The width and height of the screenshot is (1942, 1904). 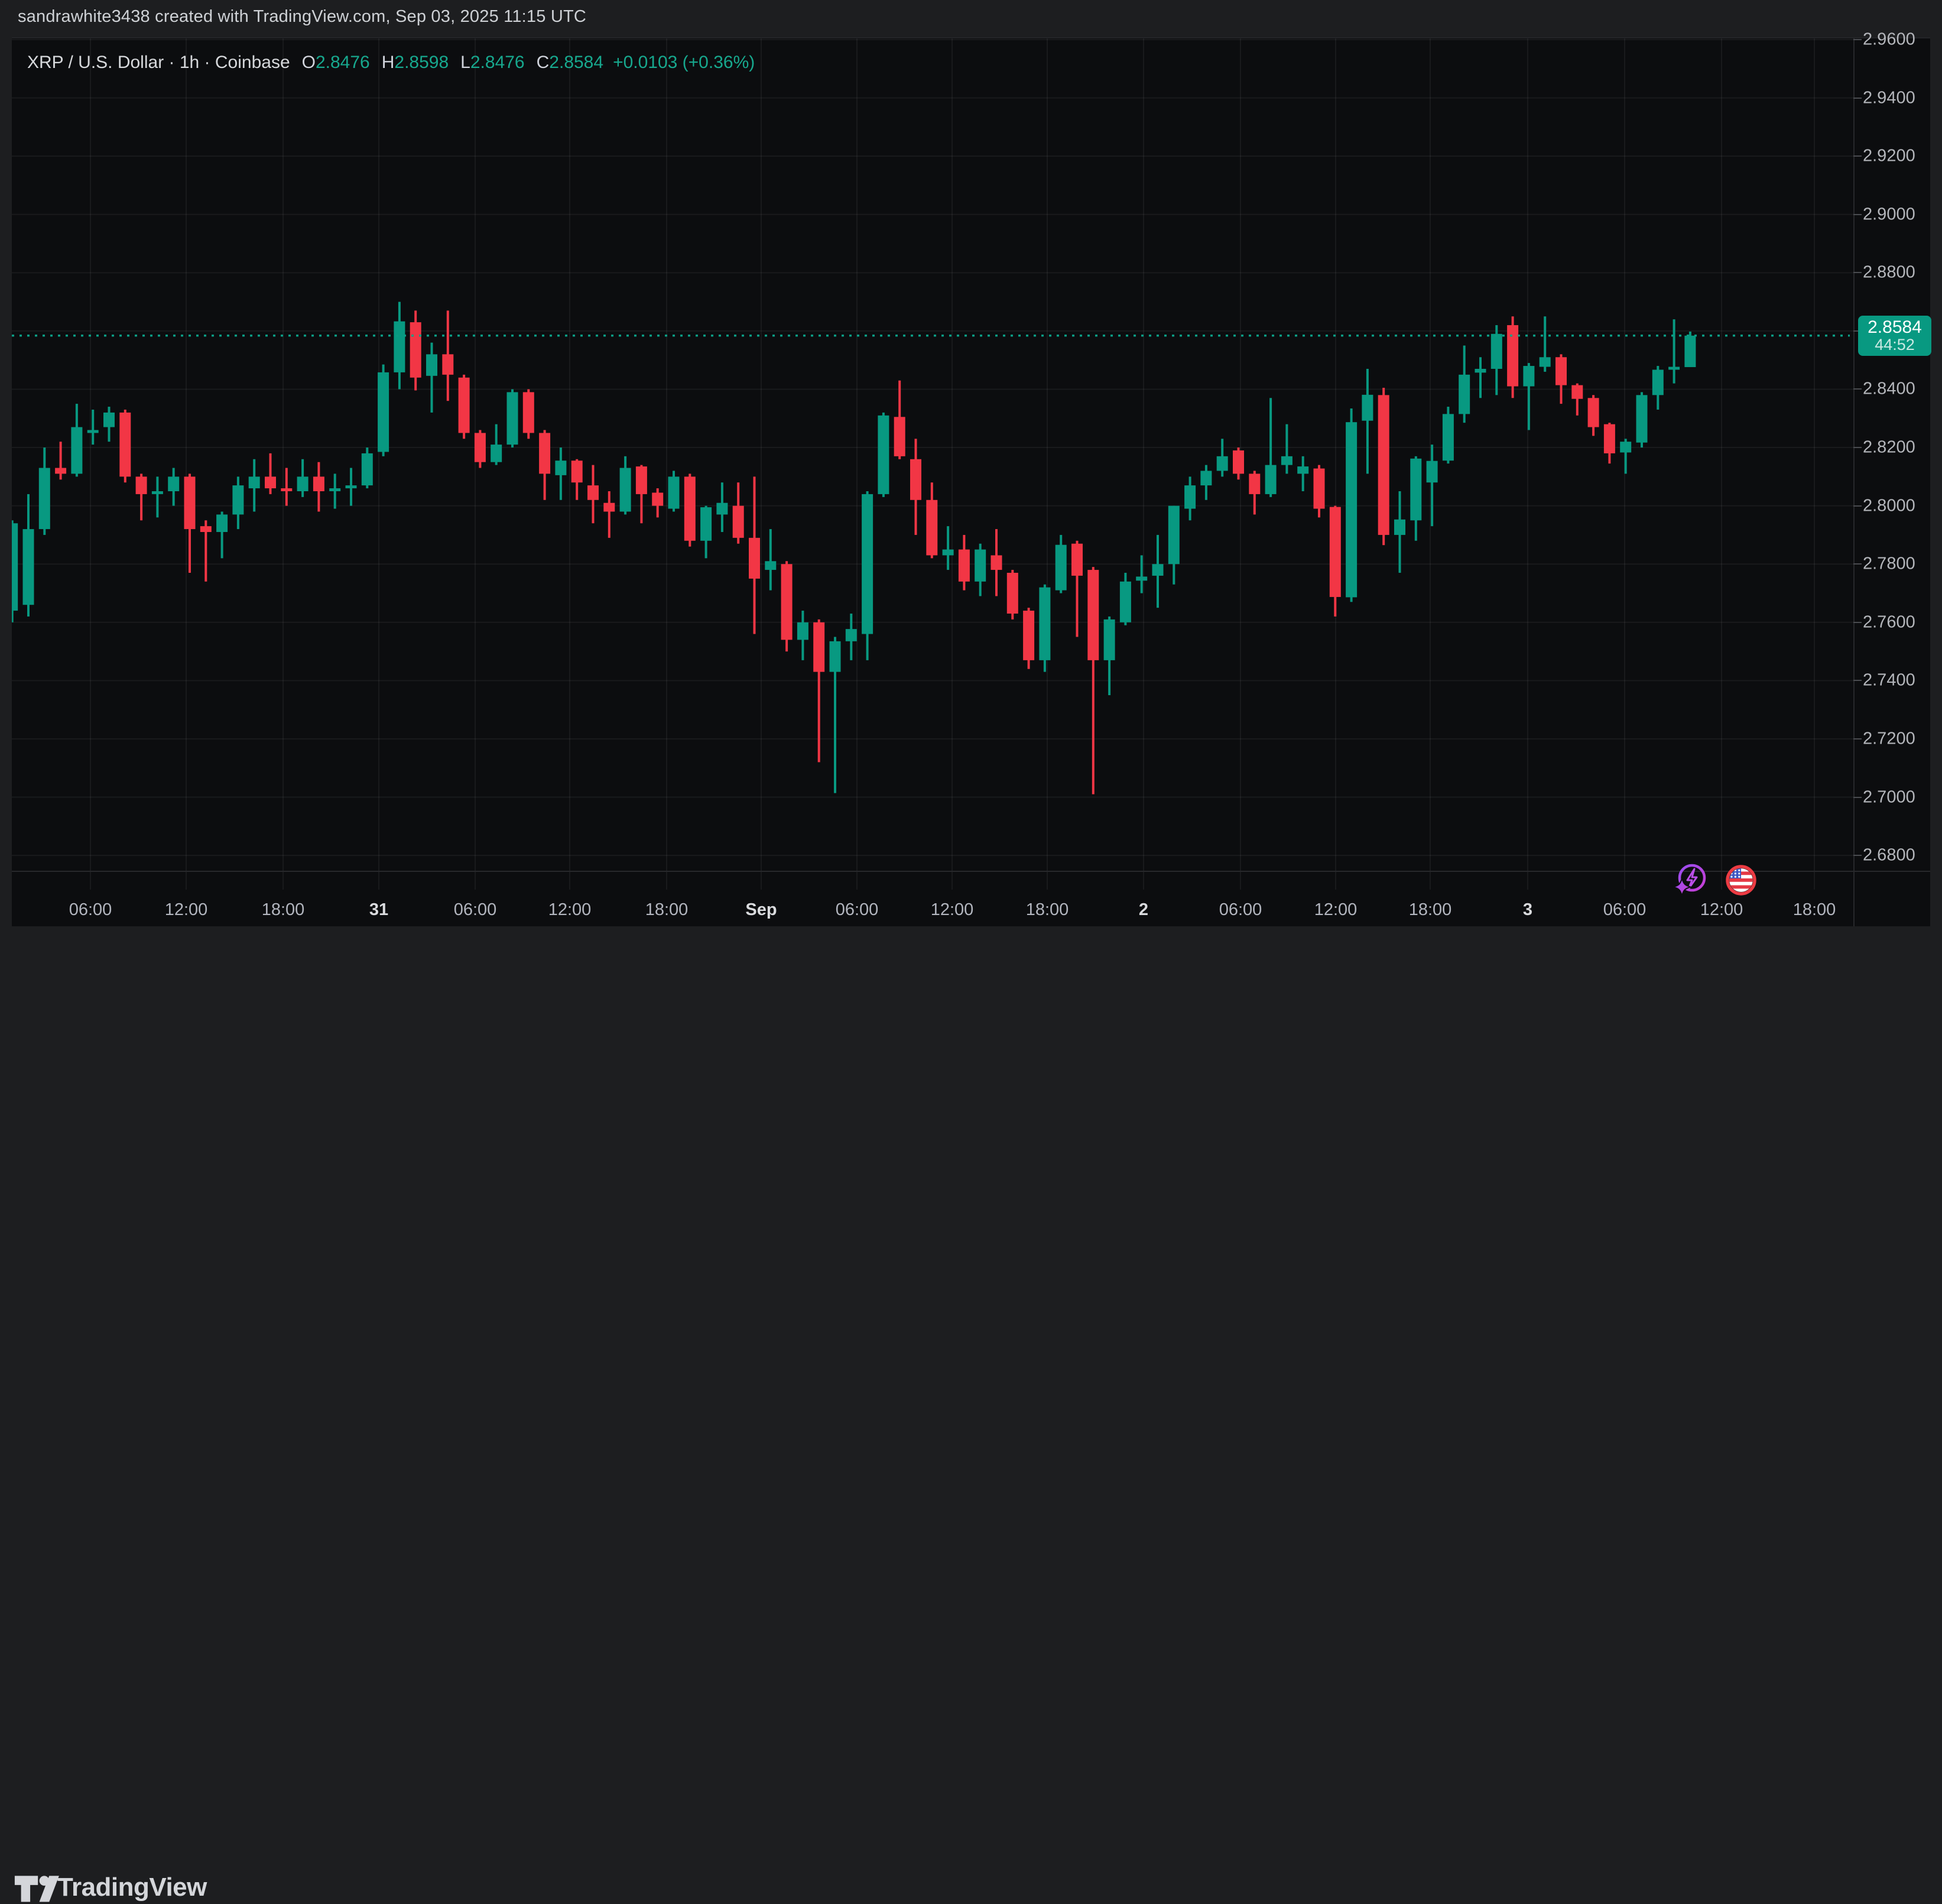 What do you see at coordinates (132, 1888) in the screenshot?
I see `tradingview-wordmark: TradingView` at bounding box center [132, 1888].